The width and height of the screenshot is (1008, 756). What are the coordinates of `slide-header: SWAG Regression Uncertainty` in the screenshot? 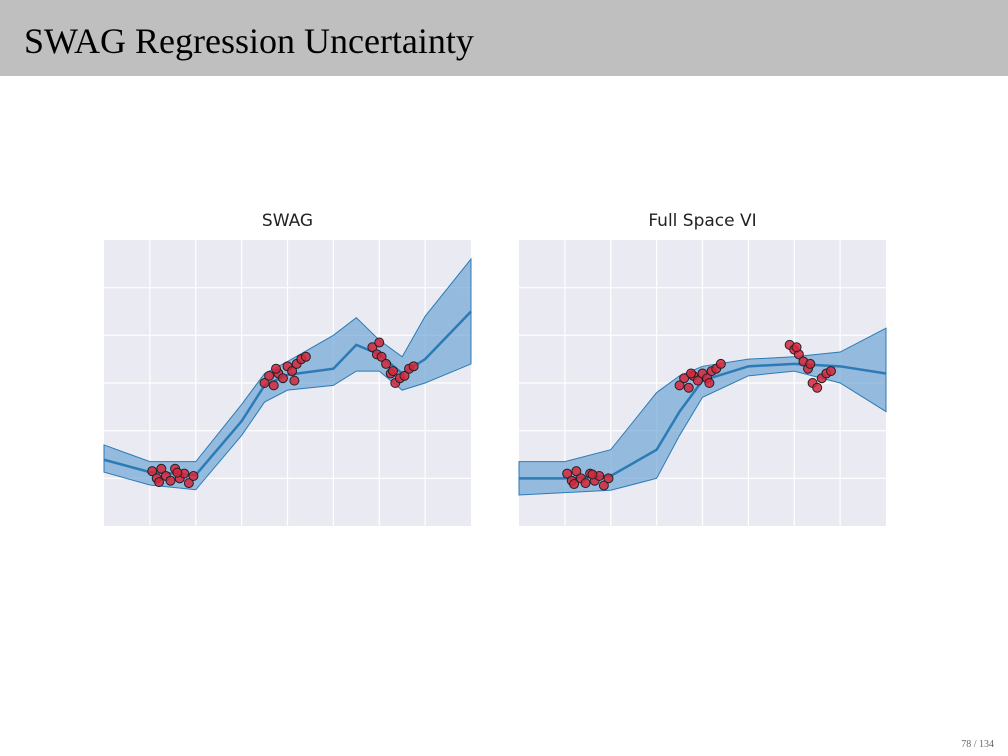 It's located at (504, 38).